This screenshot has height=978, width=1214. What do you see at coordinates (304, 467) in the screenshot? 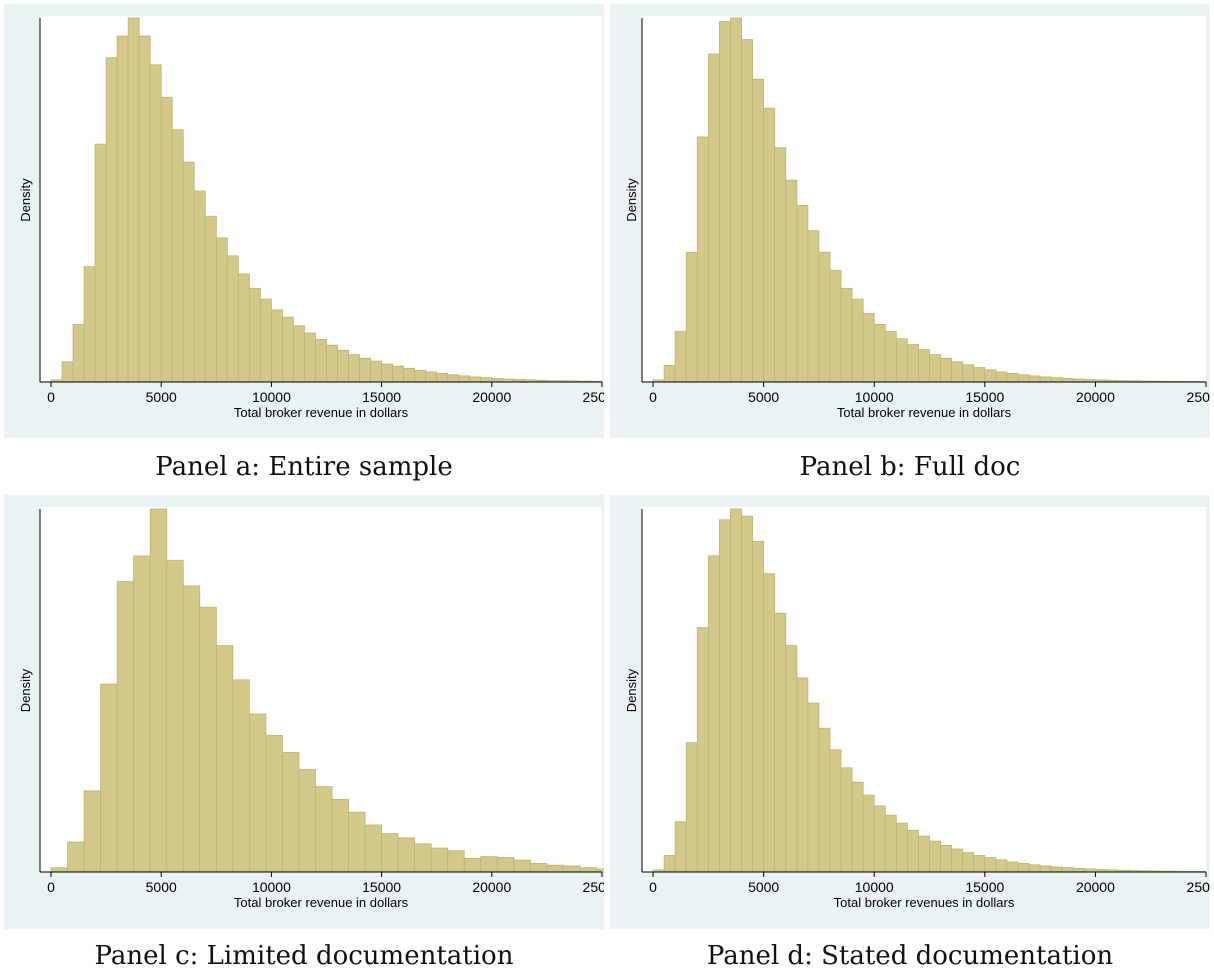
I see `caption-panel-a: Panel a: Entire sample` at bounding box center [304, 467].